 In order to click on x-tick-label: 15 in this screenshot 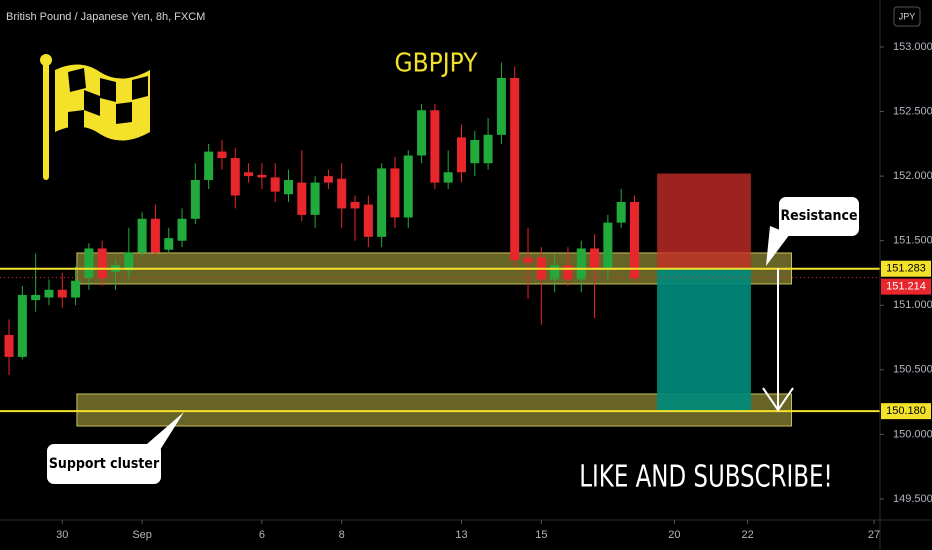, I will do `click(541, 535)`.